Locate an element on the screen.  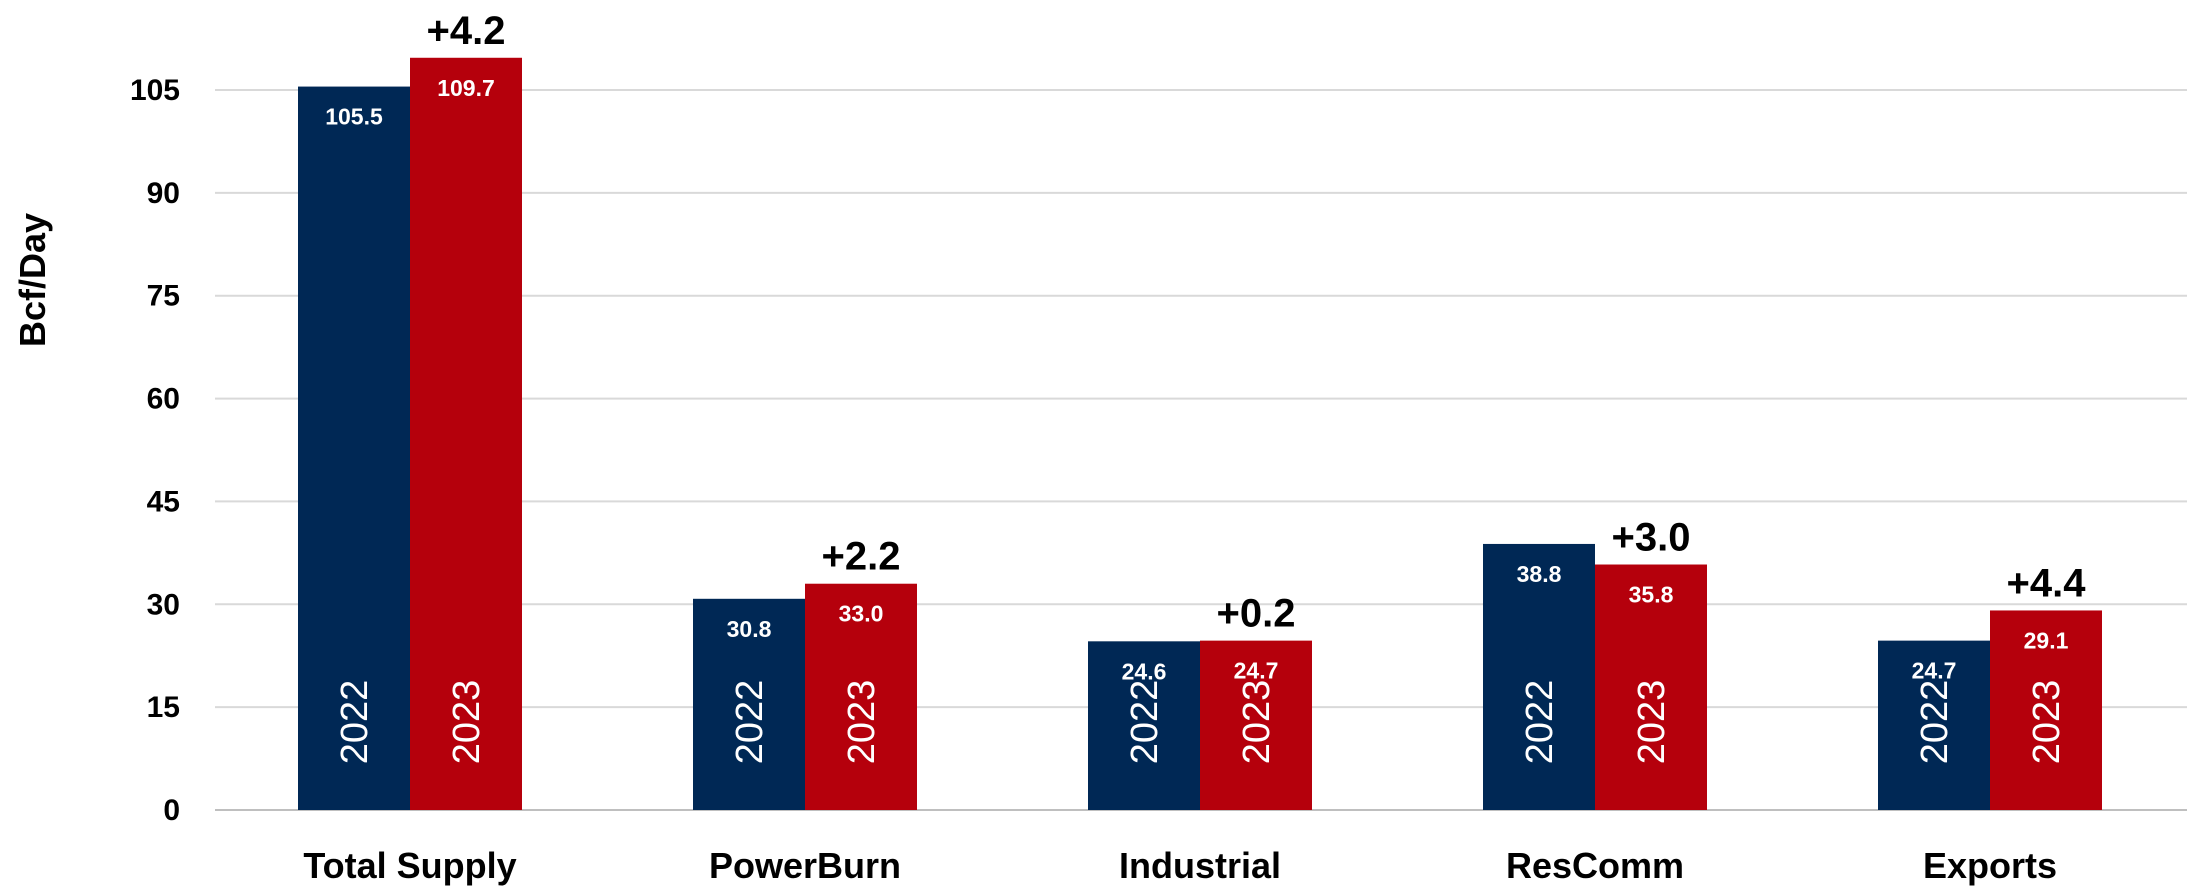
x-category-label: Total Supply is located at coordinates (409, 865).